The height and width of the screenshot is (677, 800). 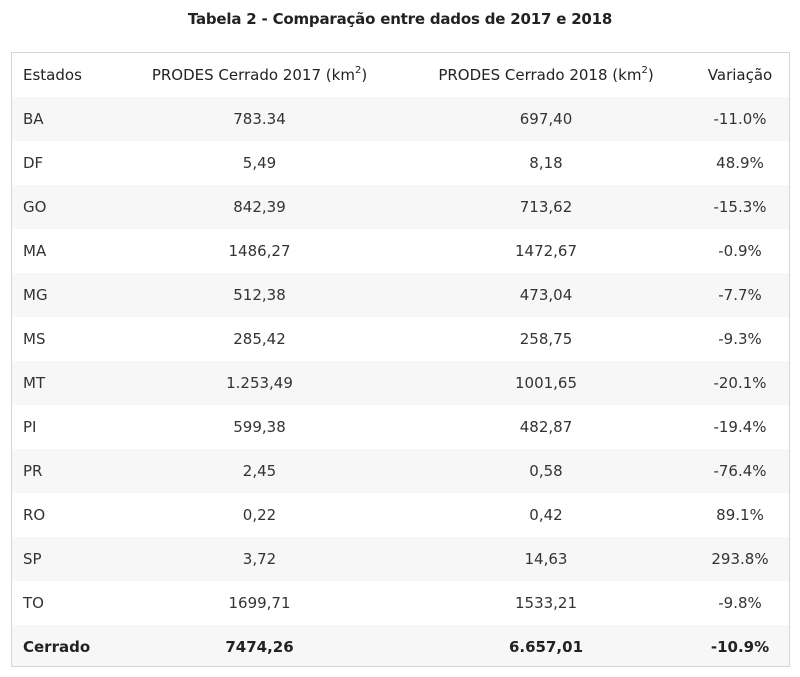 What do you see at coordinates (400, 645) in the screenshot?
I see `table-total-row: Cerrado 7474,26 6.657,01 -10.9%` at bounding box center [400, 645].